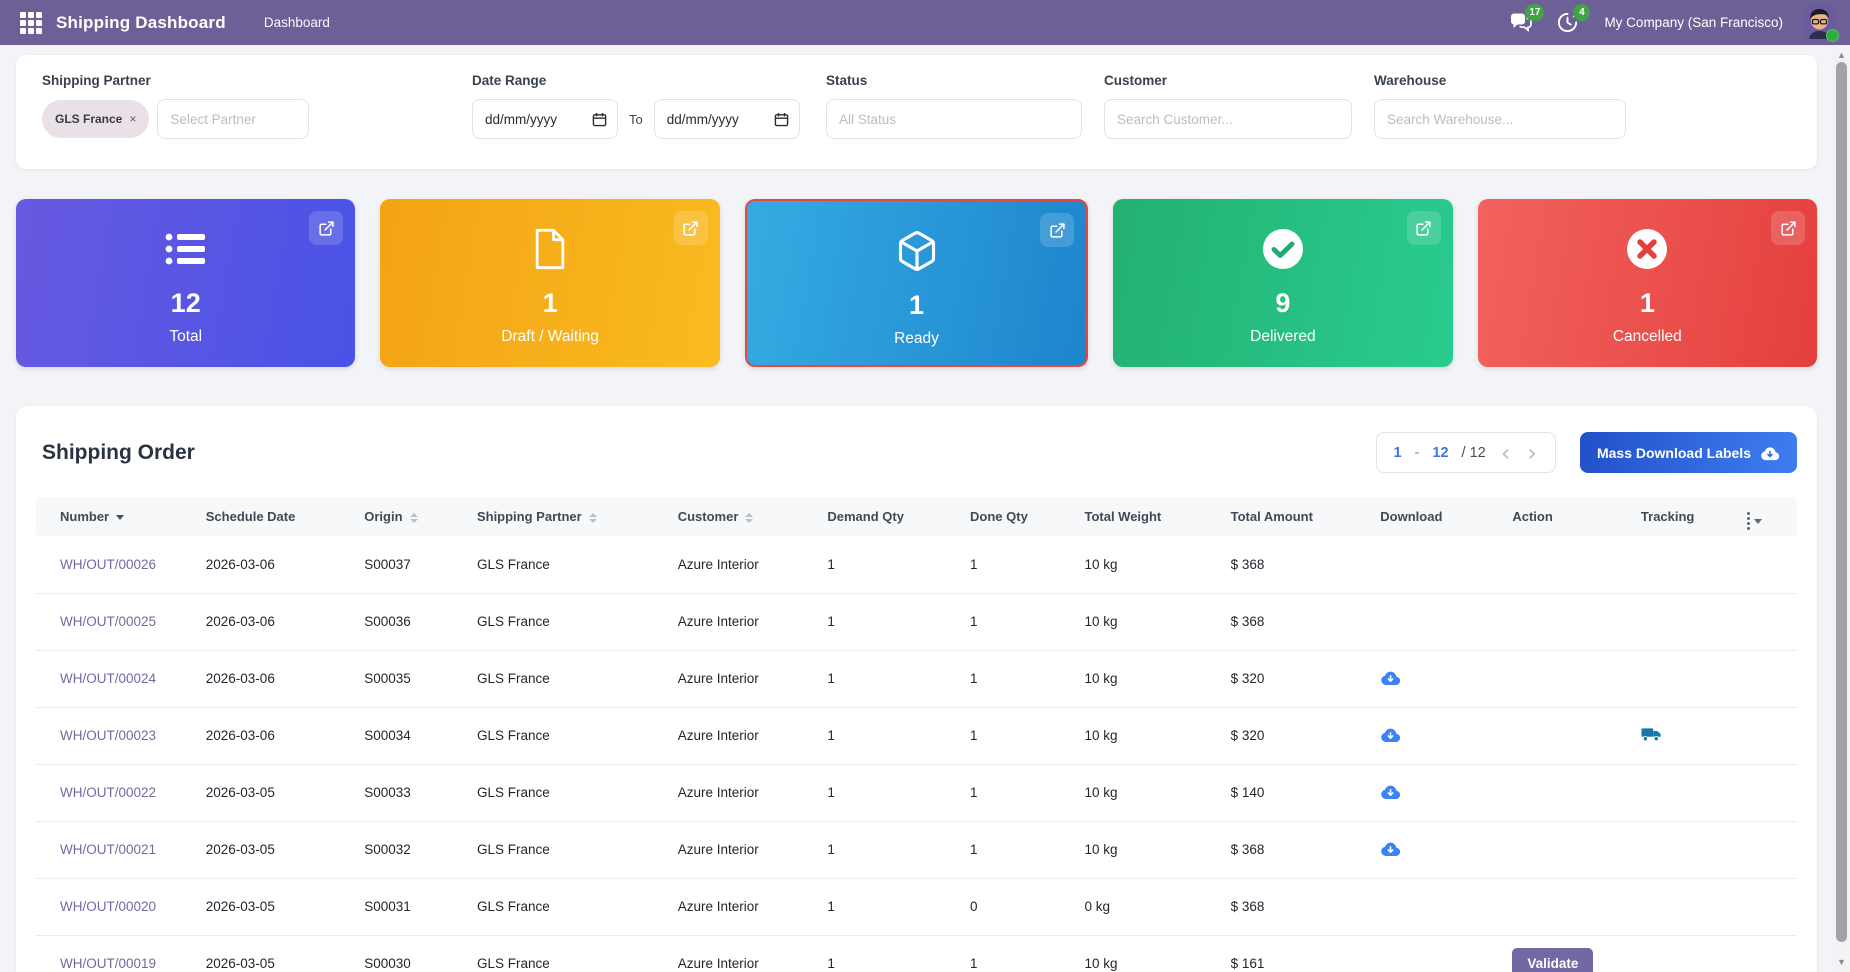 This screenshot has height=972, width=1850. Describe the element at coordinates (1688, 452) in the screenshot. I see `mass-download-labels-button: Mass Download Labels` at that location.